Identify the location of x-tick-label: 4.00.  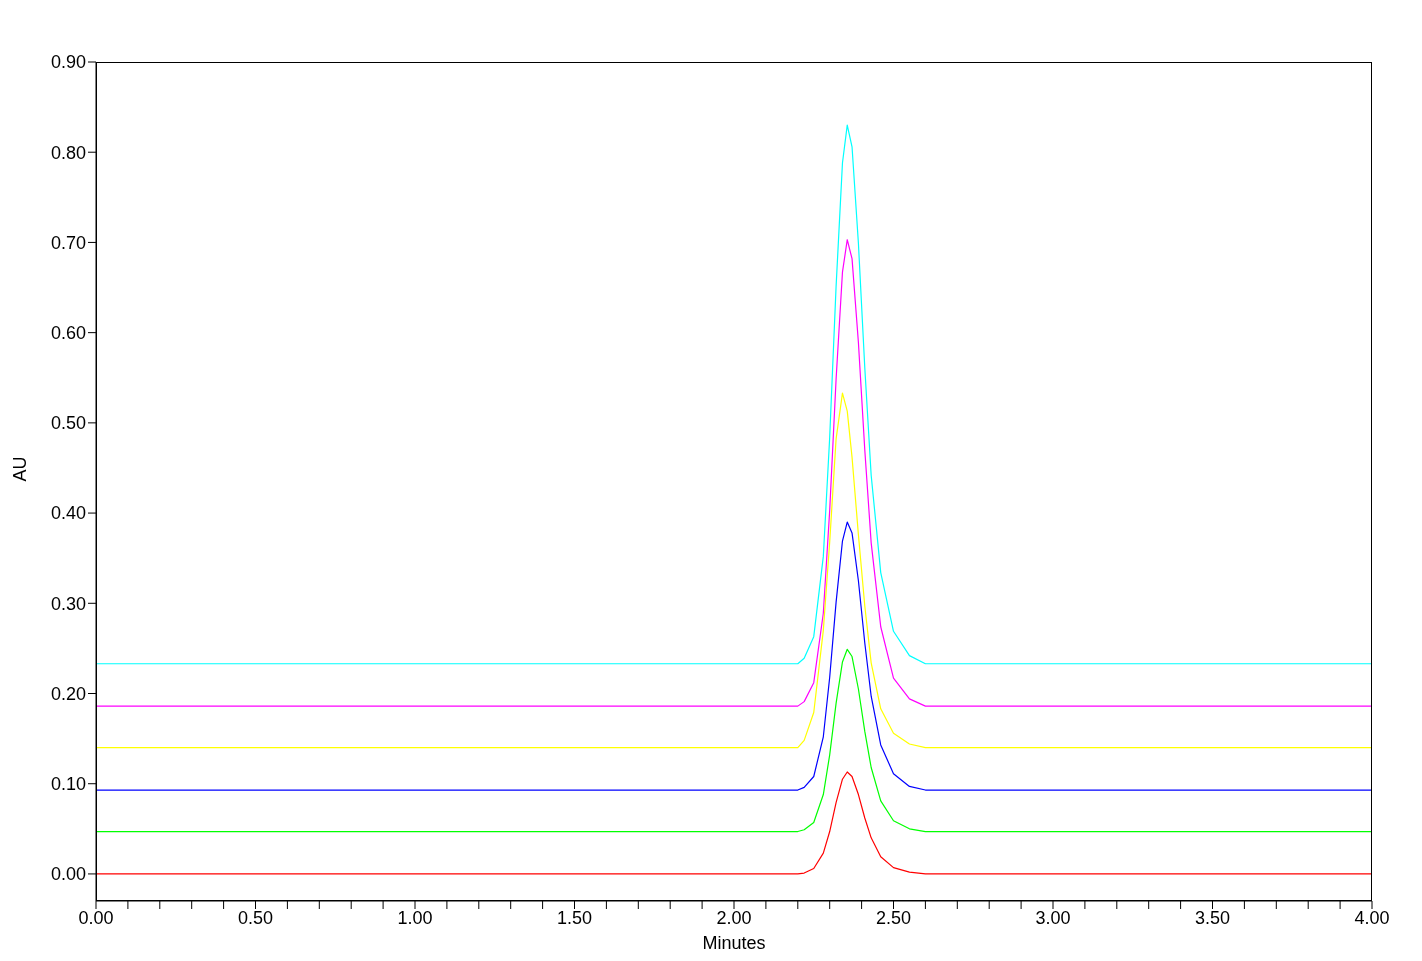
(1372, 917).